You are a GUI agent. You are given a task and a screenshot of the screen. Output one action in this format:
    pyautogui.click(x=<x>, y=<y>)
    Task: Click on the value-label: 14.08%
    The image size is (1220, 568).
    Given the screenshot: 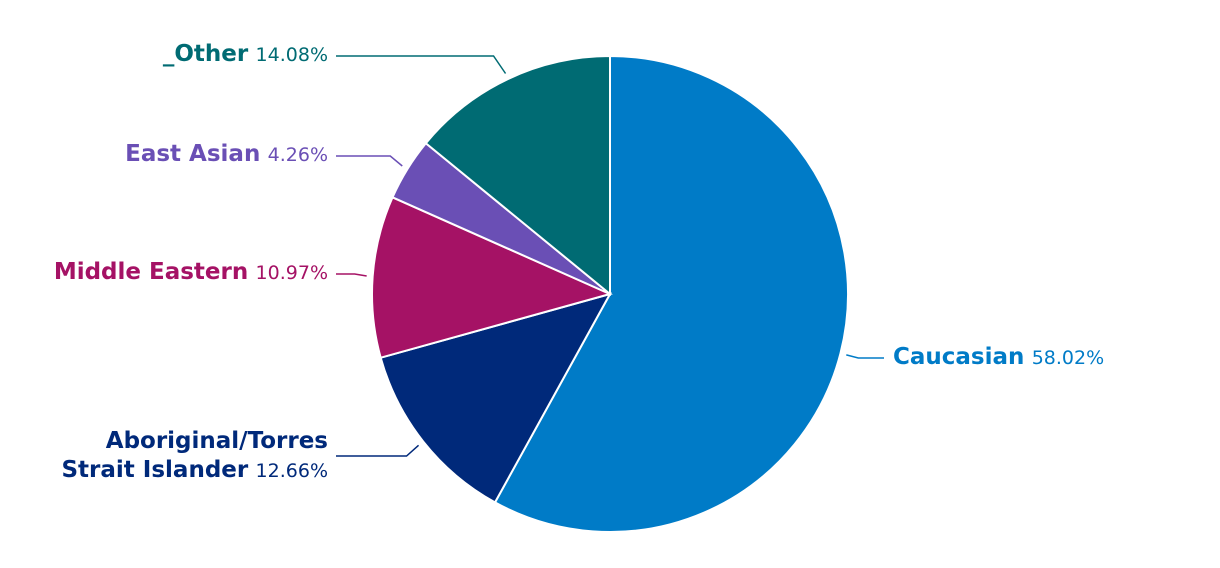 What is the action you would take?
    pyautogui.click(x=291, y=55)
    